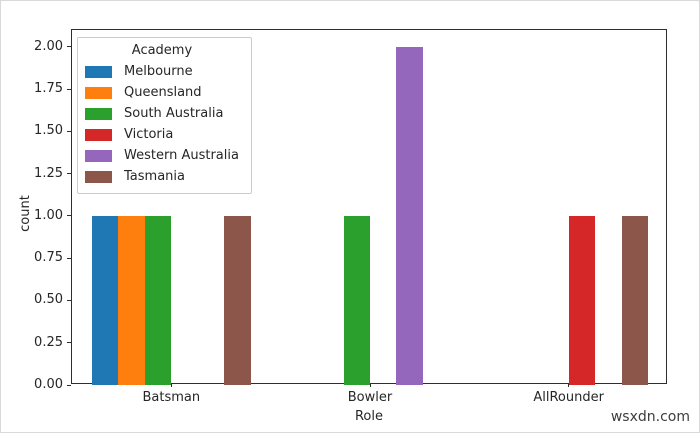 The image size is (700, 433). Describe the element at coordinates (48, 300) in the screenshot. I see `y-tick-label: 0.50` at that location.